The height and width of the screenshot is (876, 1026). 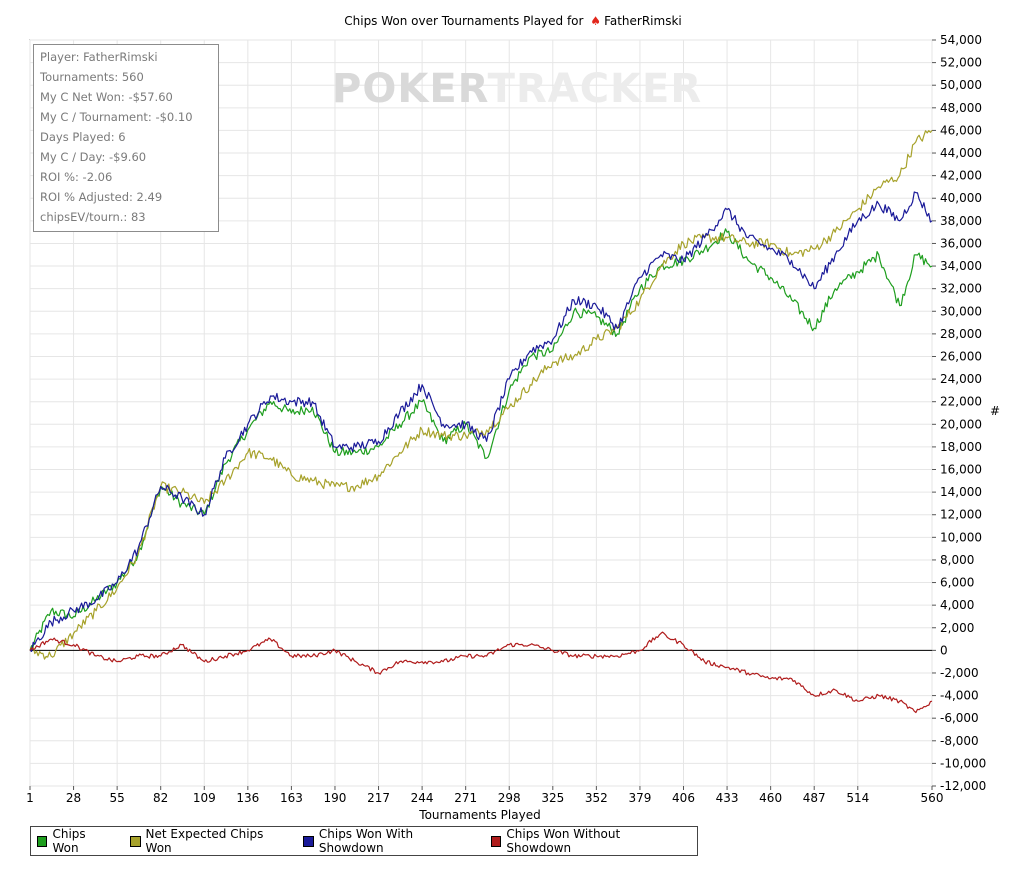 What do you see at coordinates (770, 798) in the screenshot?
I see `x-tick-label: 460` at bounding box center [770, 798].